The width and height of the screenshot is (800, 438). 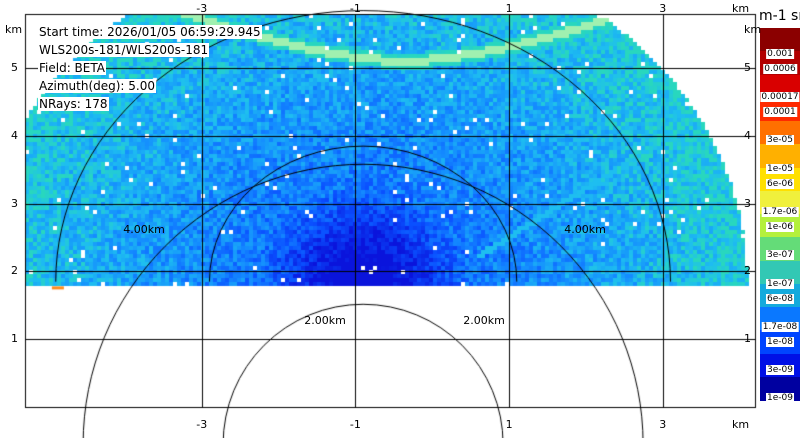 What do you see at coordinates (202, 8) in the screenshot?
I see `x-tick-label-top: -3` at bounding box center [202, 8].